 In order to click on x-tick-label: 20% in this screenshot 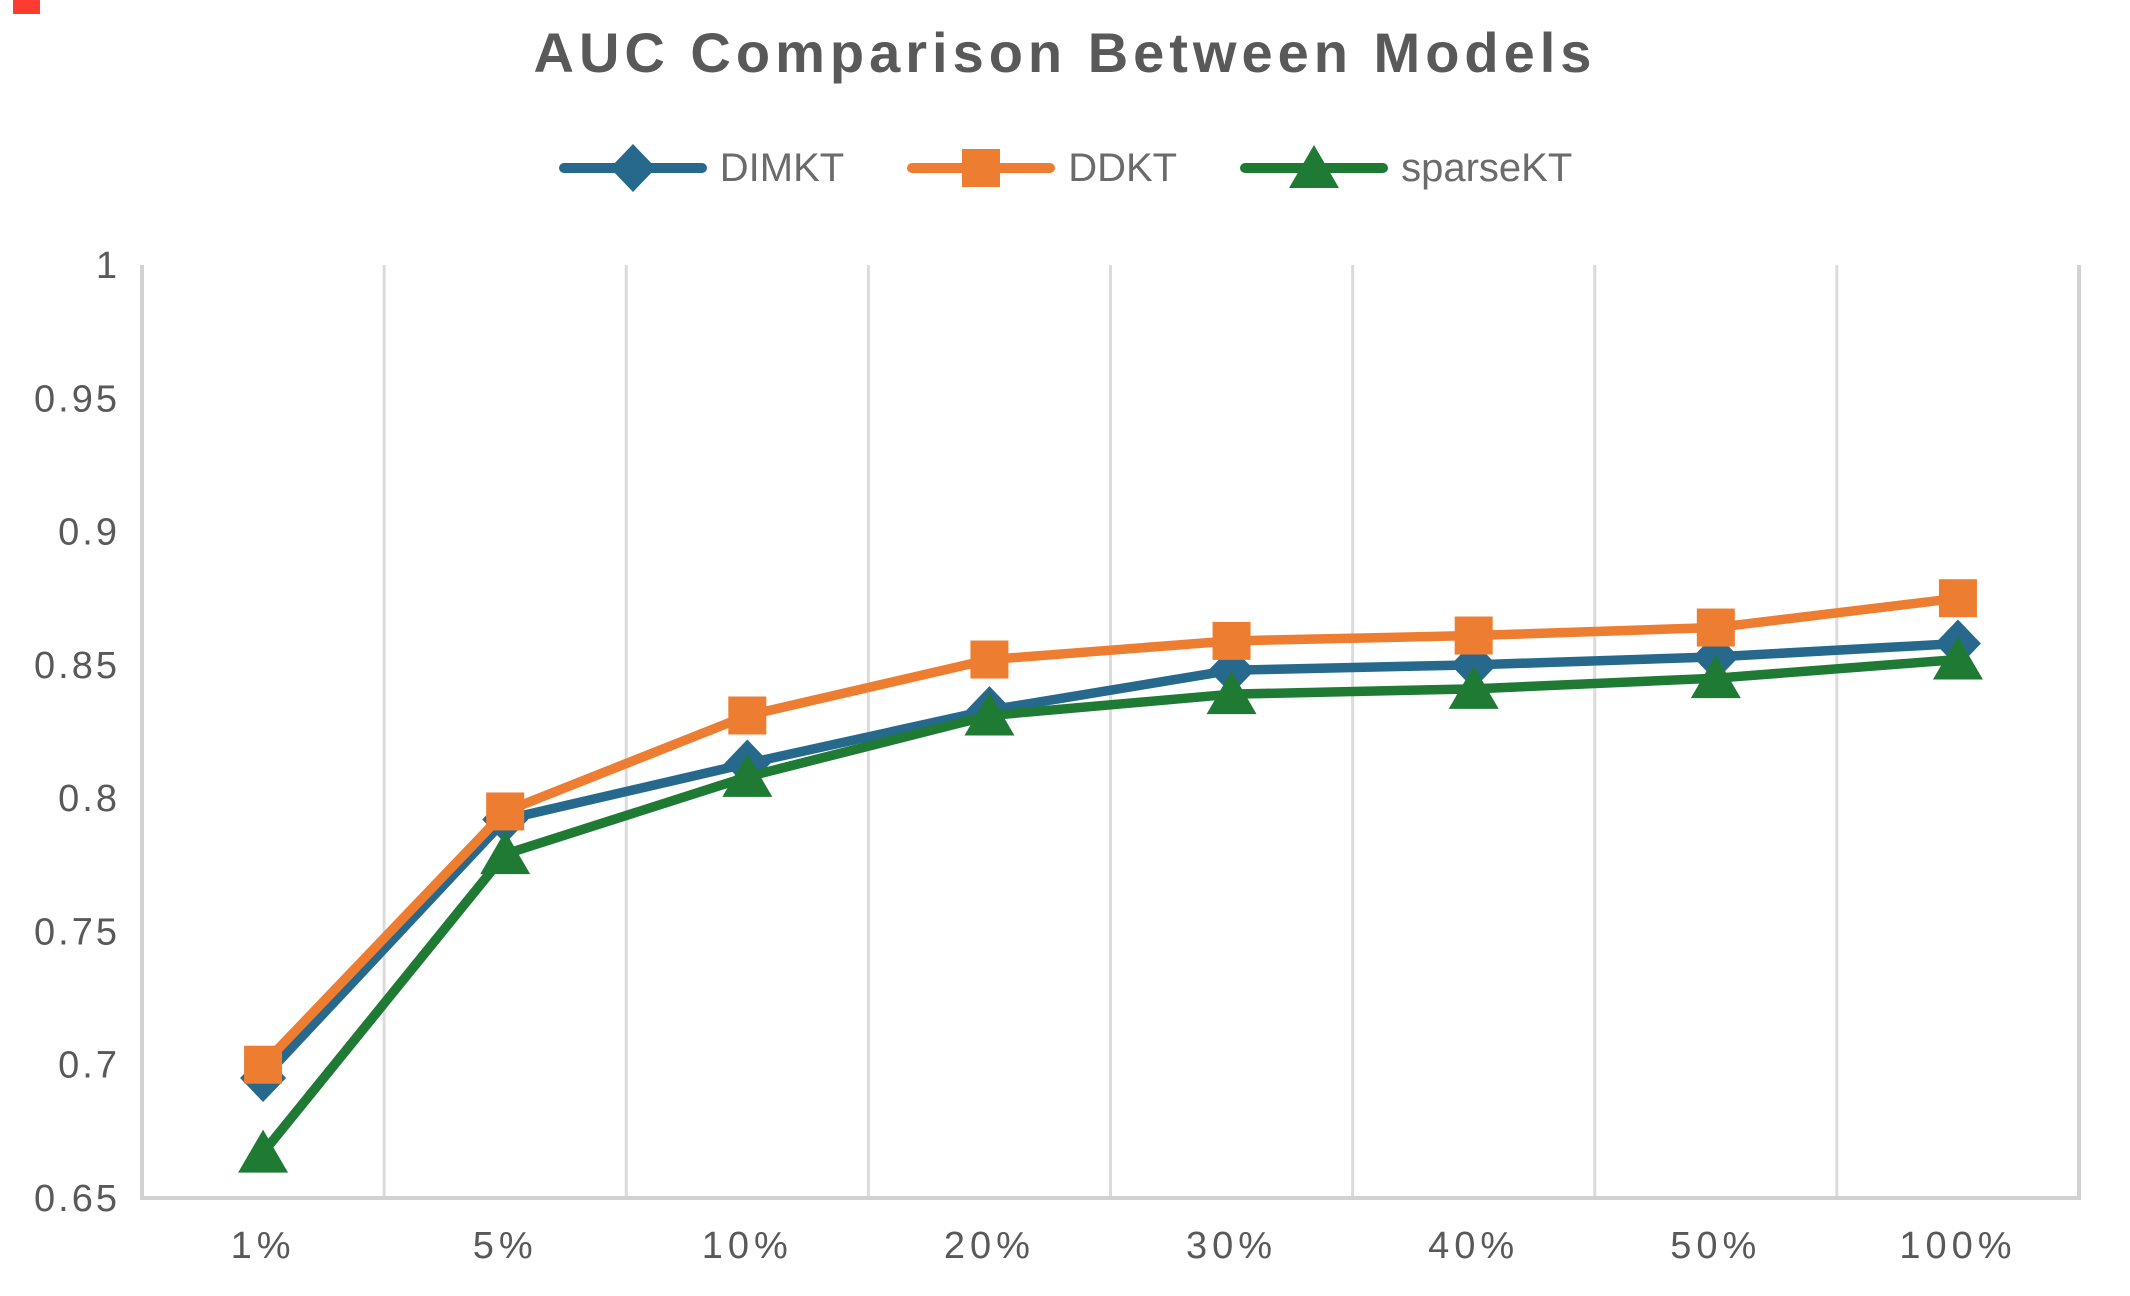, I will do `click(989, 1246)`.